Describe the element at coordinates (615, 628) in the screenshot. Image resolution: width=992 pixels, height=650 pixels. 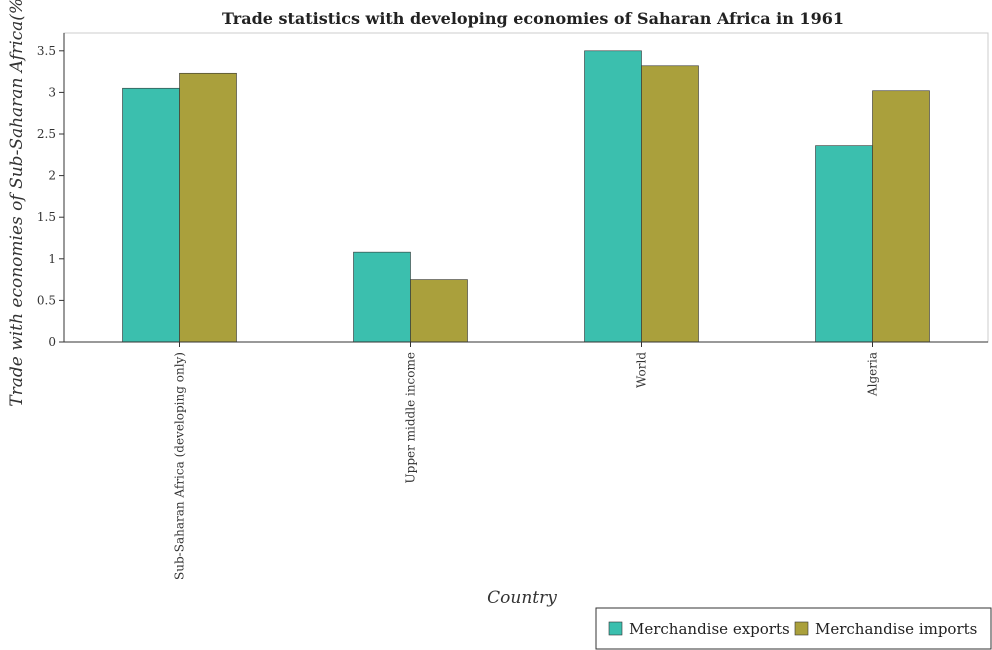
I see `legend-swatch-exports` at that location.